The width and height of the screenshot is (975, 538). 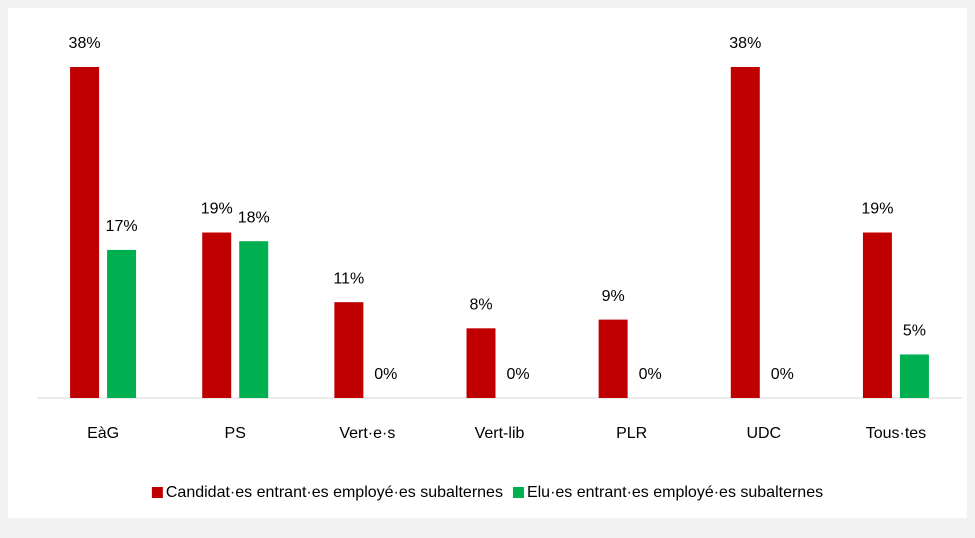 I want to click on data-label: 17%, so click(x=122, y=226).